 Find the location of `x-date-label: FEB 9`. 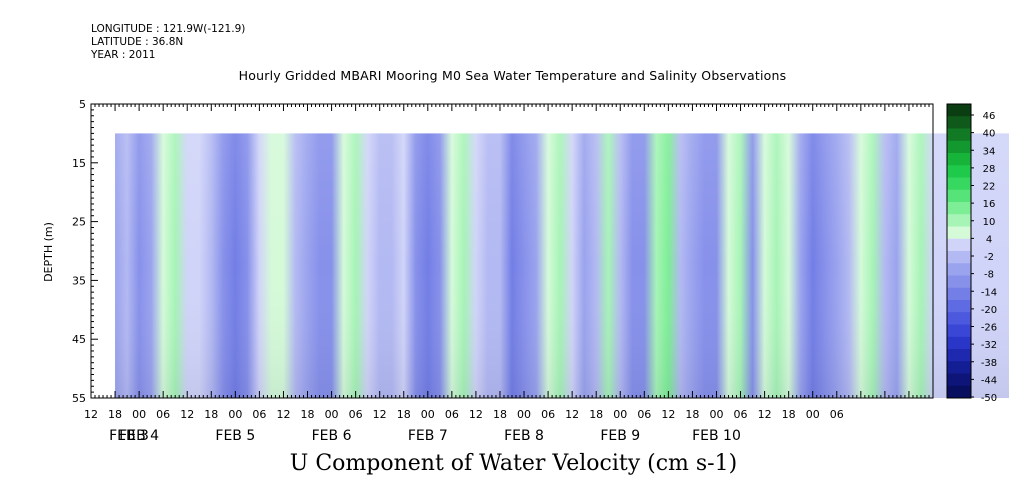

x-date-label: FEB 9 is located at coordinates (620, 436).